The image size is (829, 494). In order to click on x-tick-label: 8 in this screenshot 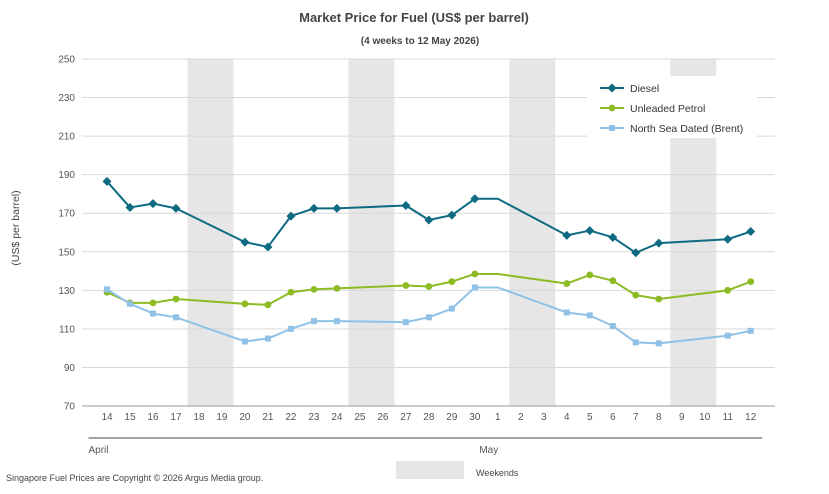, I will do `click(659, 417)`.